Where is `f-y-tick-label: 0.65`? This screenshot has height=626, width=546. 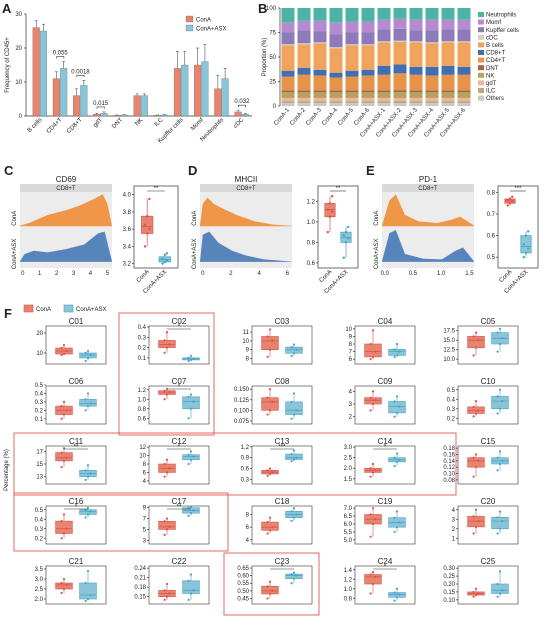 f-y-tick-label: 0.65 is located at coordinates (243, 569).